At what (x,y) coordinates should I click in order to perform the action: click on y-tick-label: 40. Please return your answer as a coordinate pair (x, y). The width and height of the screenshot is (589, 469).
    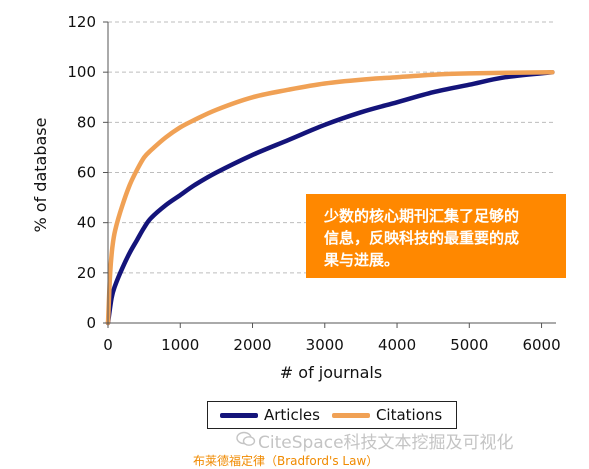
    Looking at the image, I should click on (86, 223).